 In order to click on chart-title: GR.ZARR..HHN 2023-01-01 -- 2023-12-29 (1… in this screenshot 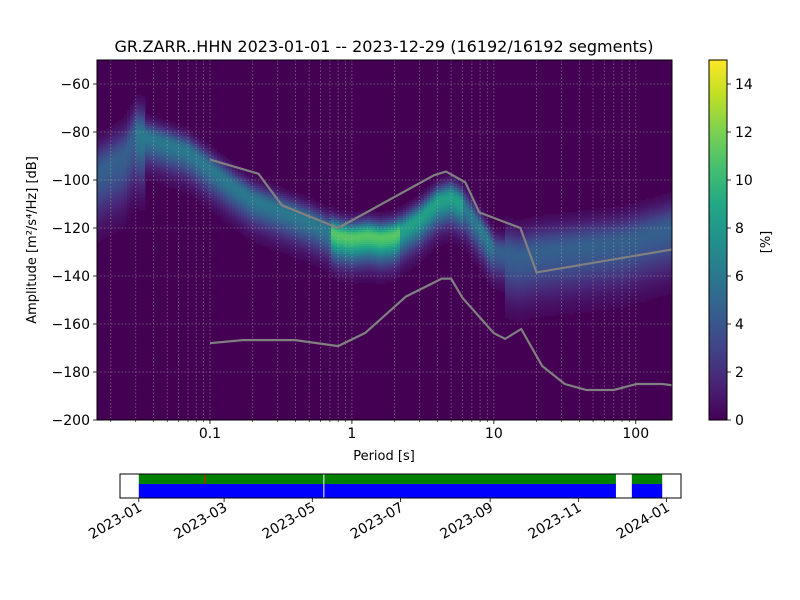, I will do `click(384, 46)`.